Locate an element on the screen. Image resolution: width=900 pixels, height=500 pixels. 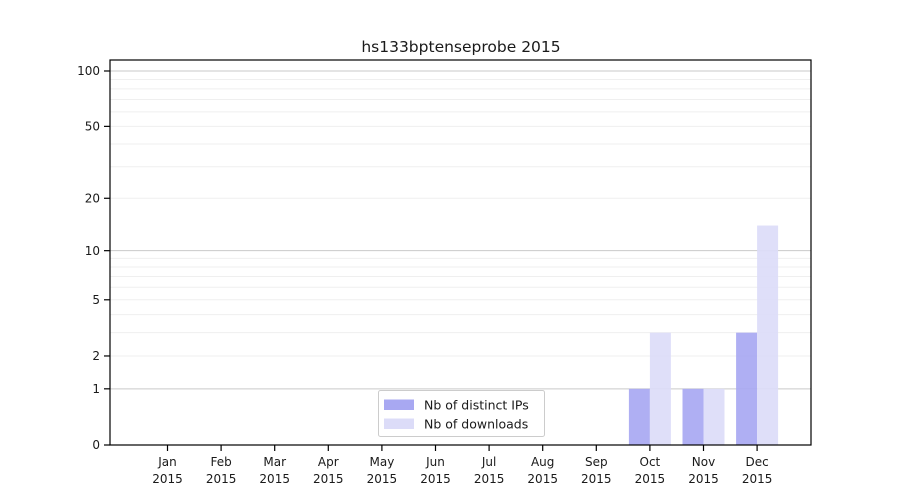
x-tick-label-month: Nov is located at coordinates (703, 462).